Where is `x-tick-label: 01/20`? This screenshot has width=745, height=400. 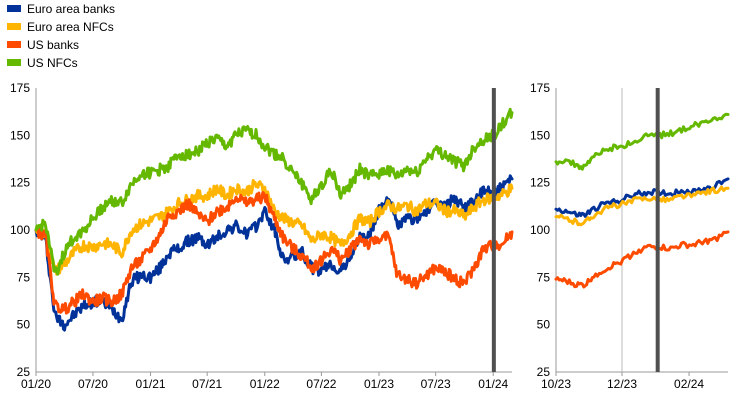
x-tick-label: 01/20 is located at coordinates (36, 384).